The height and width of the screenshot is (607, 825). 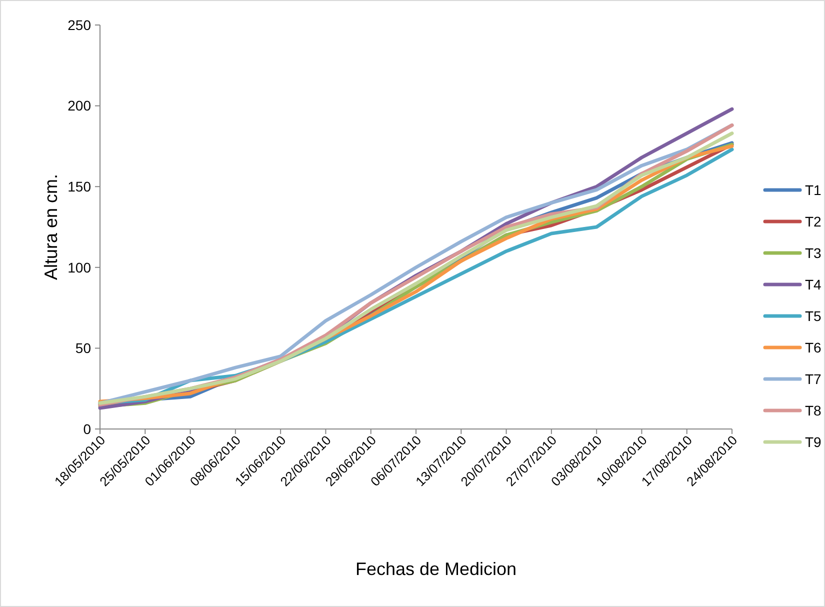 What do you see at coordinates (813, 284) in the screenshot?
I see `legend-label: T4` at bounding box center [813, 284].